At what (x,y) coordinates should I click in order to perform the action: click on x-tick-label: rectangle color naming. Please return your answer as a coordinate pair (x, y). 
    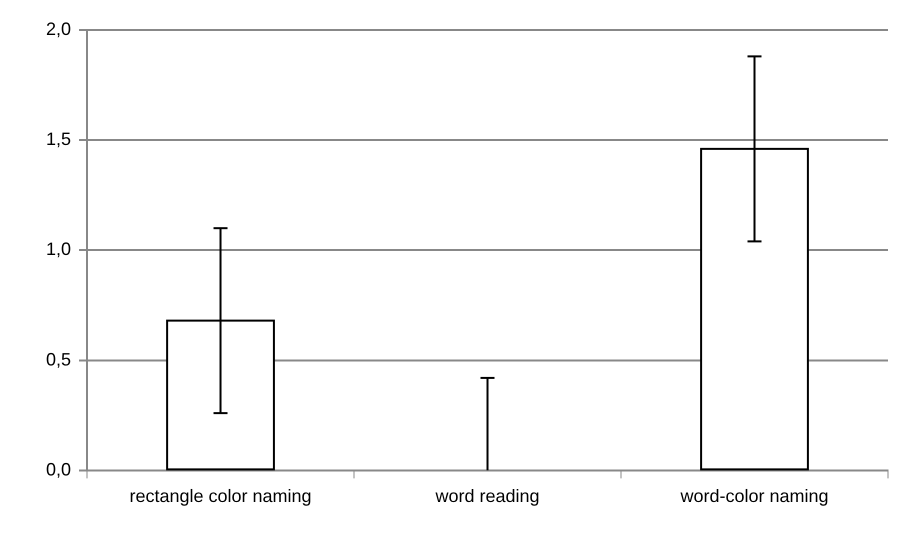
    Looking at the image, I should click on (220, 496).